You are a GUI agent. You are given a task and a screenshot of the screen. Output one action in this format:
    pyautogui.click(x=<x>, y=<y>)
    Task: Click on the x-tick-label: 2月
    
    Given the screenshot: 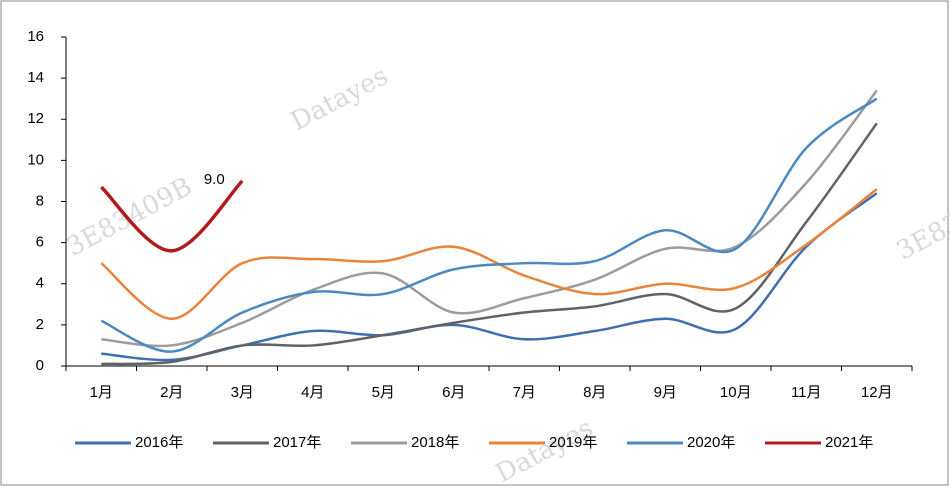 What is the action you would take?
    pyautogui.click(x=171, y=392)
    